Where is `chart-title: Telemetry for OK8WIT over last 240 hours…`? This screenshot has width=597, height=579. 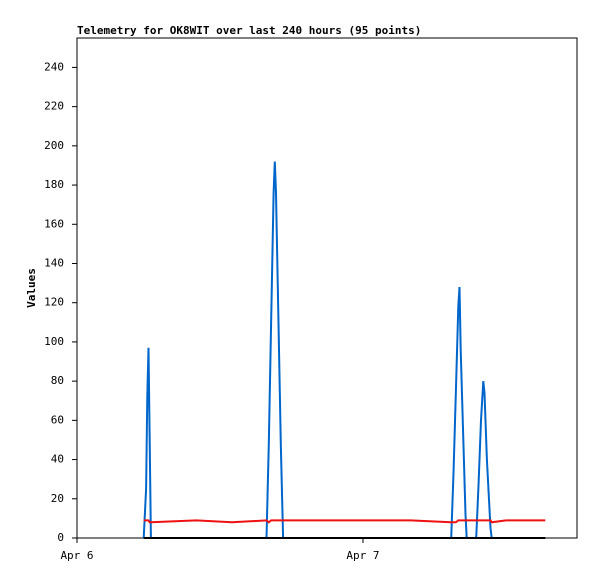
chart-title: Telemetry for OK8WIT over last 240 hours… is located at coordinates (249, 30).